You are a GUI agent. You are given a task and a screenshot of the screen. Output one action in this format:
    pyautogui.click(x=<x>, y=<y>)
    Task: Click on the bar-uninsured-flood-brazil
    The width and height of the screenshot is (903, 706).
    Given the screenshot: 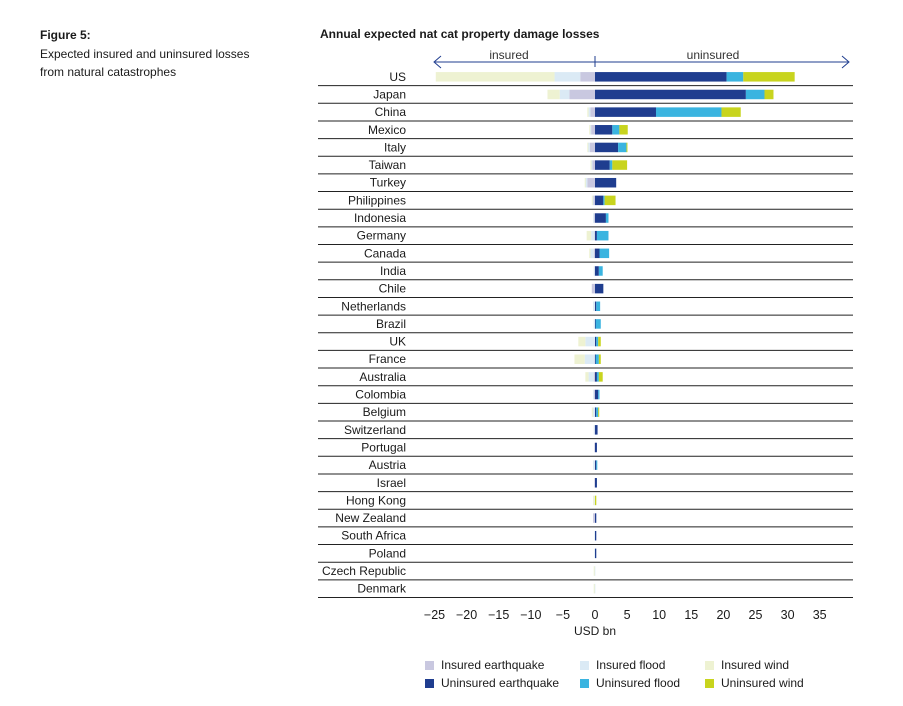 What is the action you would take?
    pyautogui.click(x=598, y=324)
    